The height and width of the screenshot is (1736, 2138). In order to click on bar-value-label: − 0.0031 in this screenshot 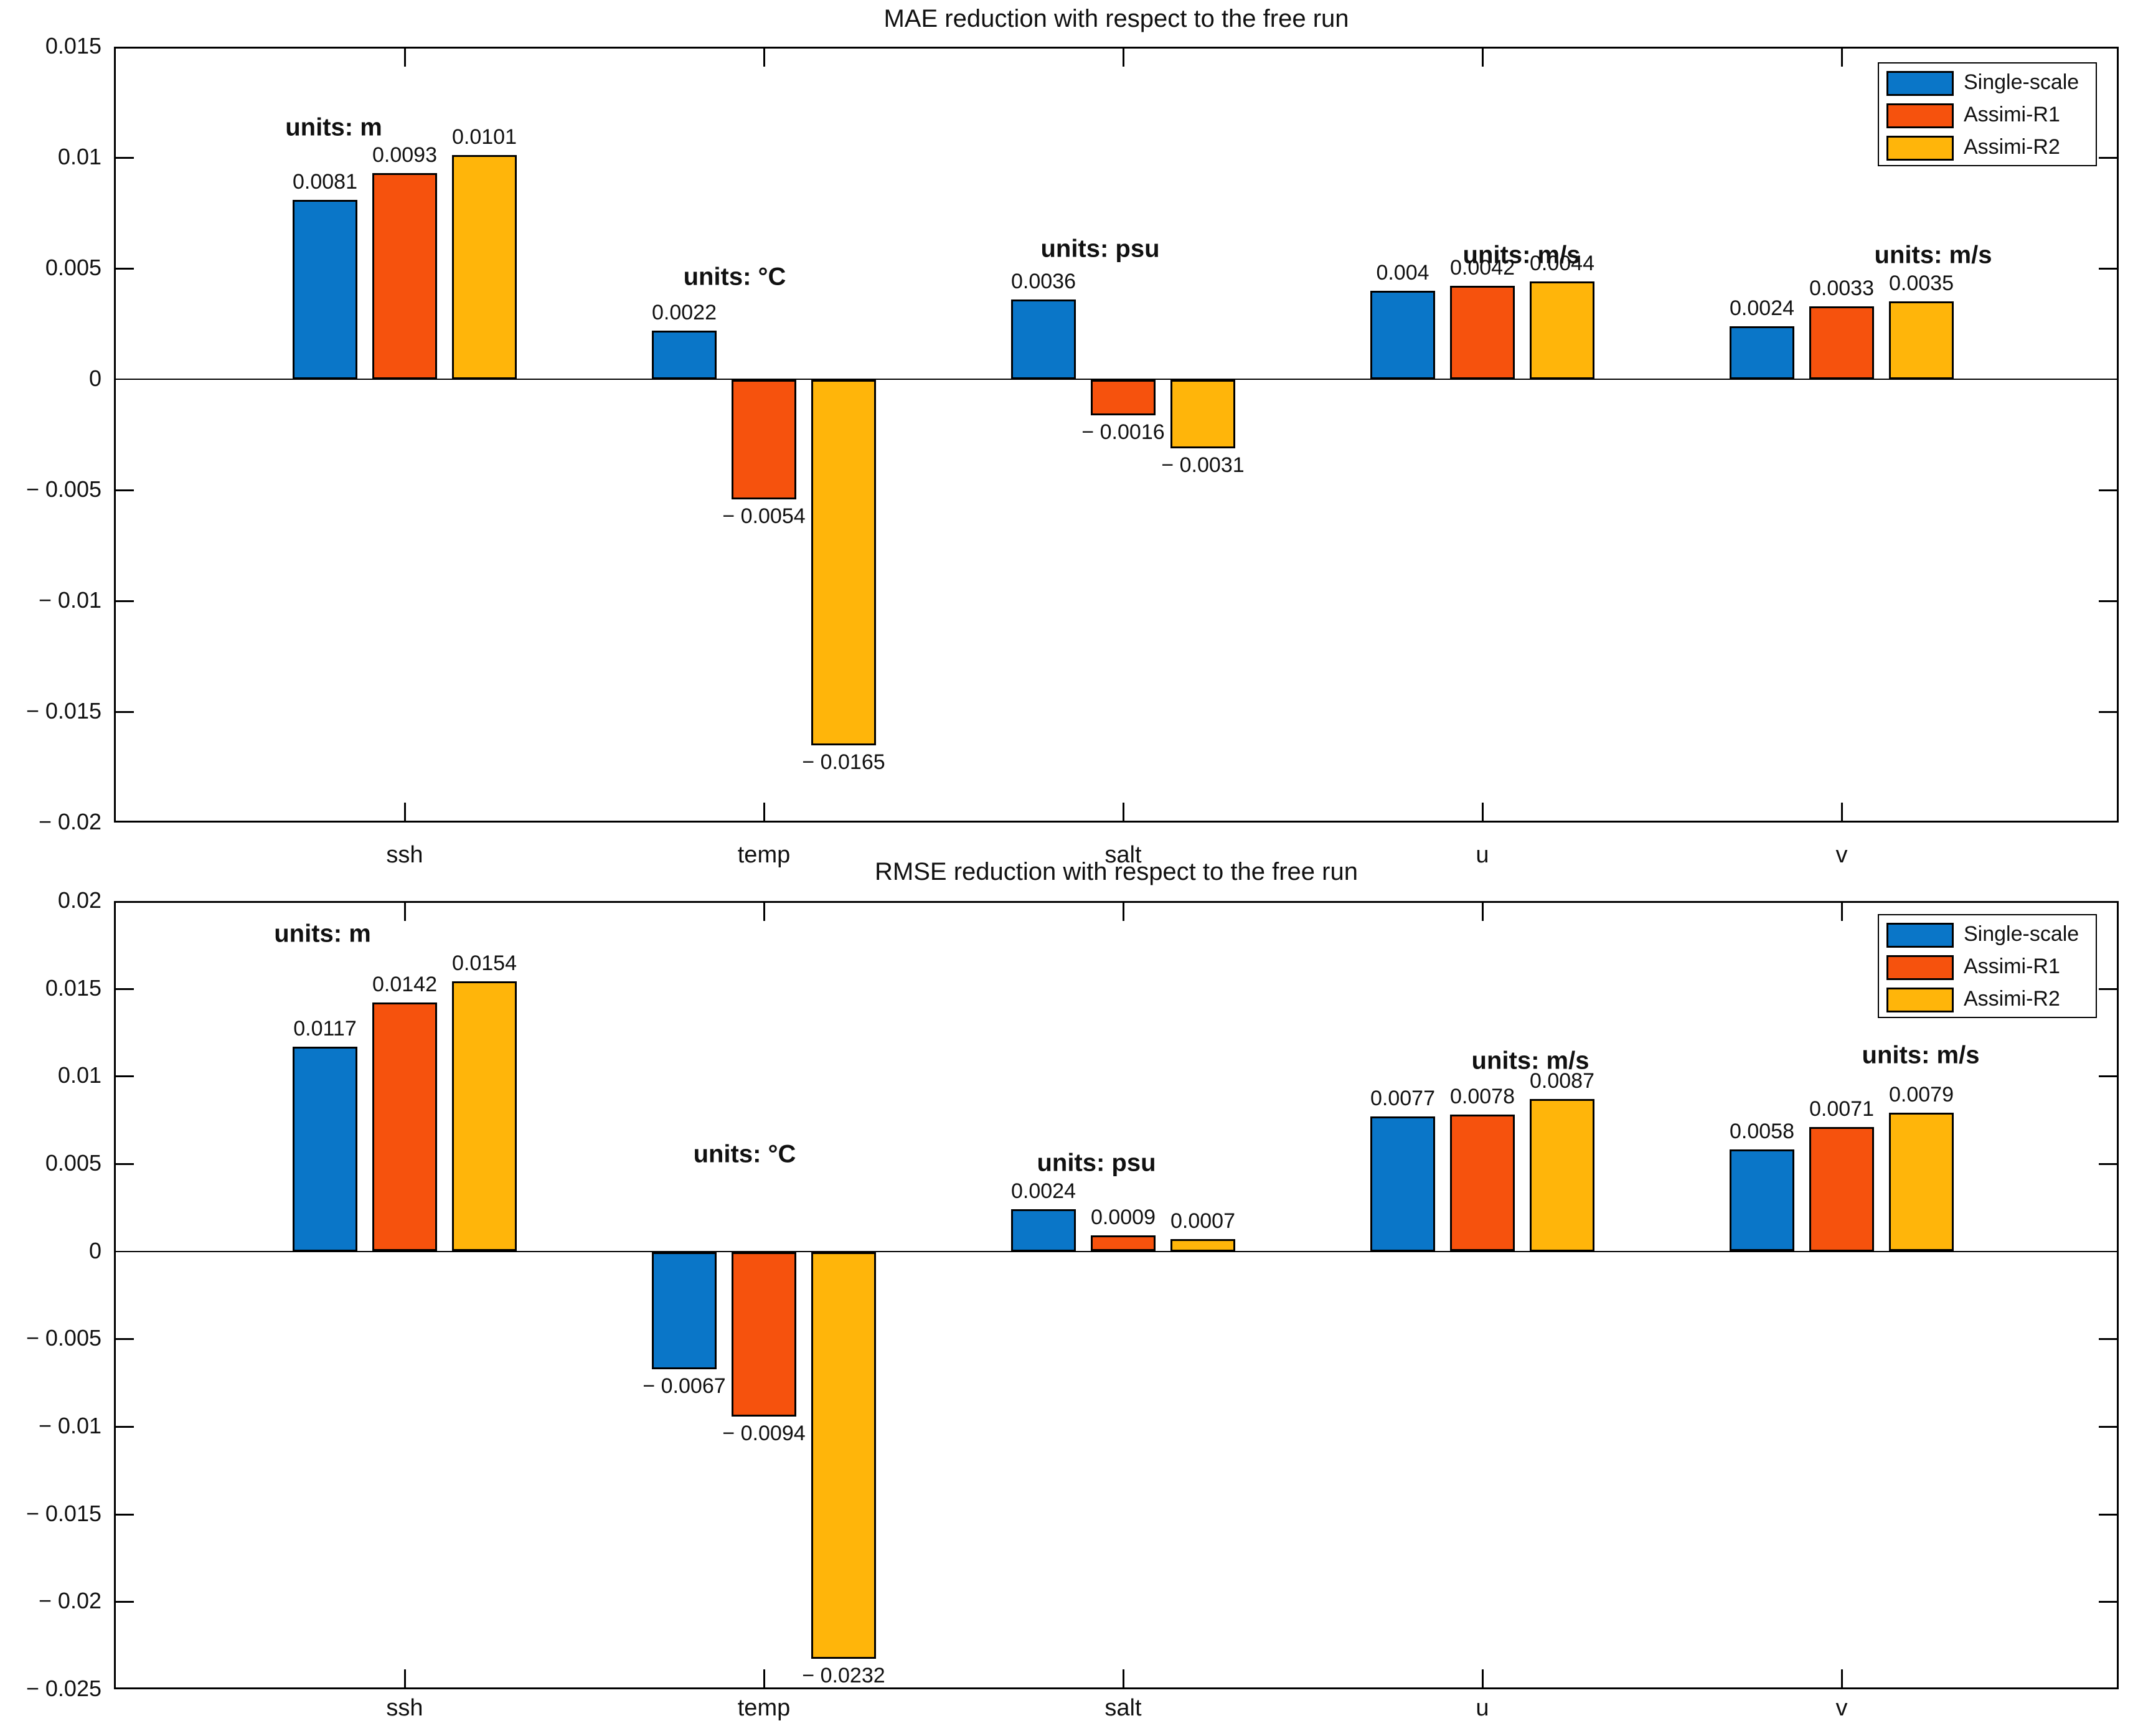, I will do `click(1203, 465)`.